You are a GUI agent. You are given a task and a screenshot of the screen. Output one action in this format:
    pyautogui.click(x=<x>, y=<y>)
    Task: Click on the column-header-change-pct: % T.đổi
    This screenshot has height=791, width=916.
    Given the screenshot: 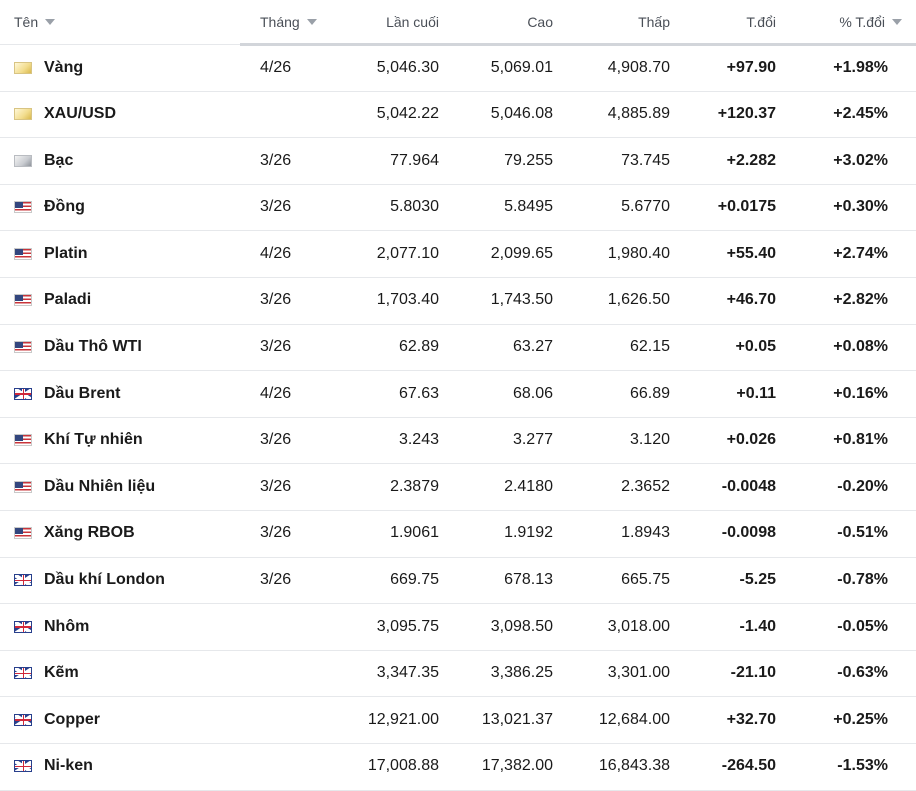 What is the action you would take?
    pyautogui.click(x=839, y=22)
    